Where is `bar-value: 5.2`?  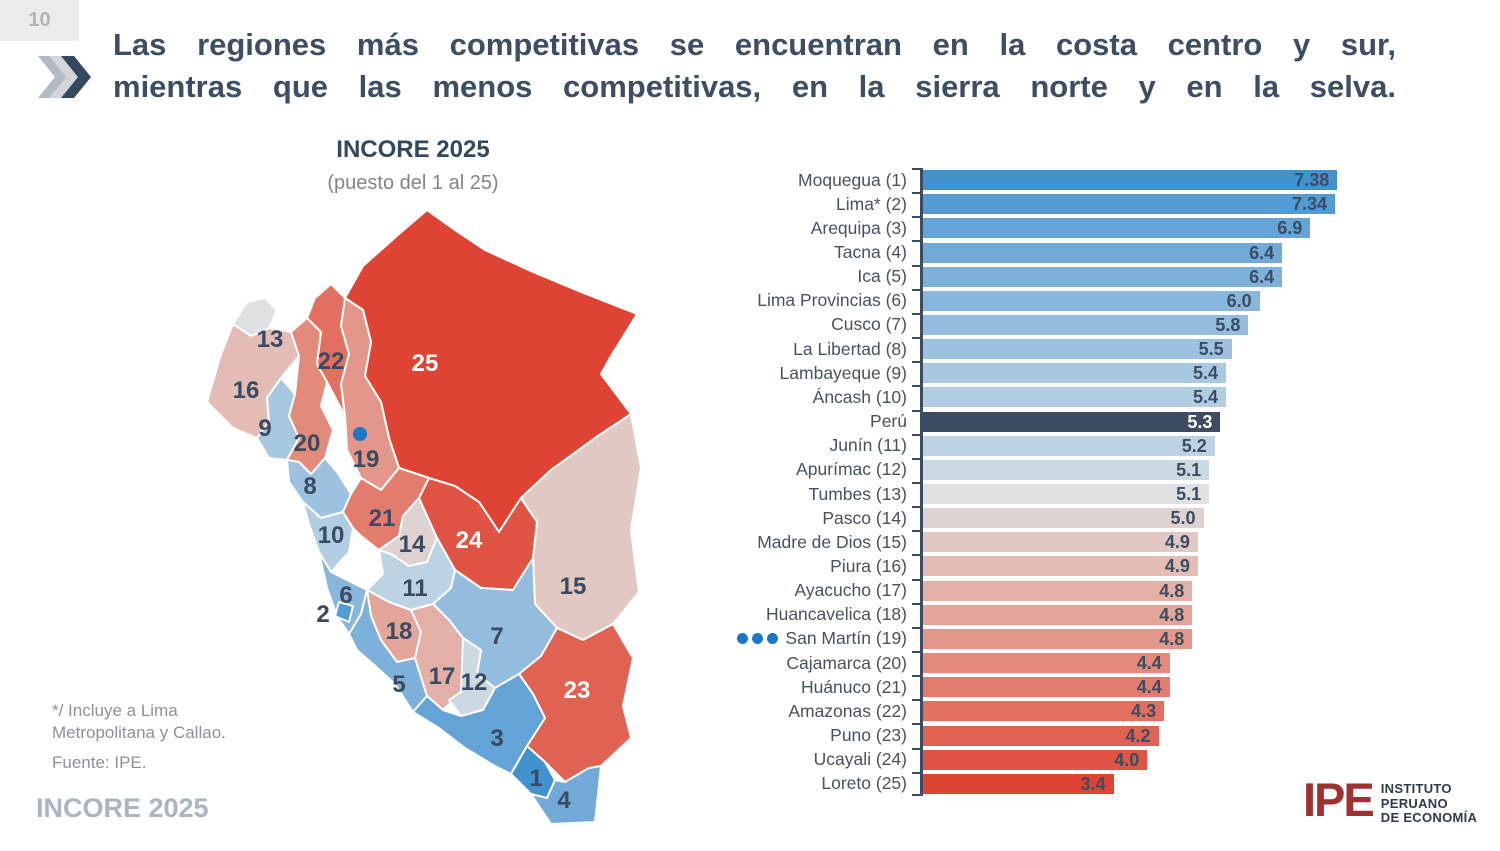 bar-value: 5.2 is located at coordinates (1194, 445).